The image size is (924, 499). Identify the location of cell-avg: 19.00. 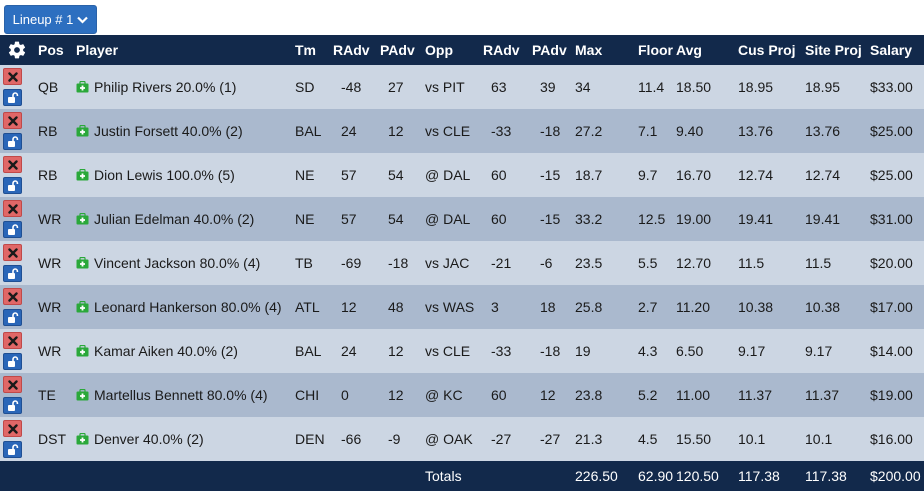
(694, 219).